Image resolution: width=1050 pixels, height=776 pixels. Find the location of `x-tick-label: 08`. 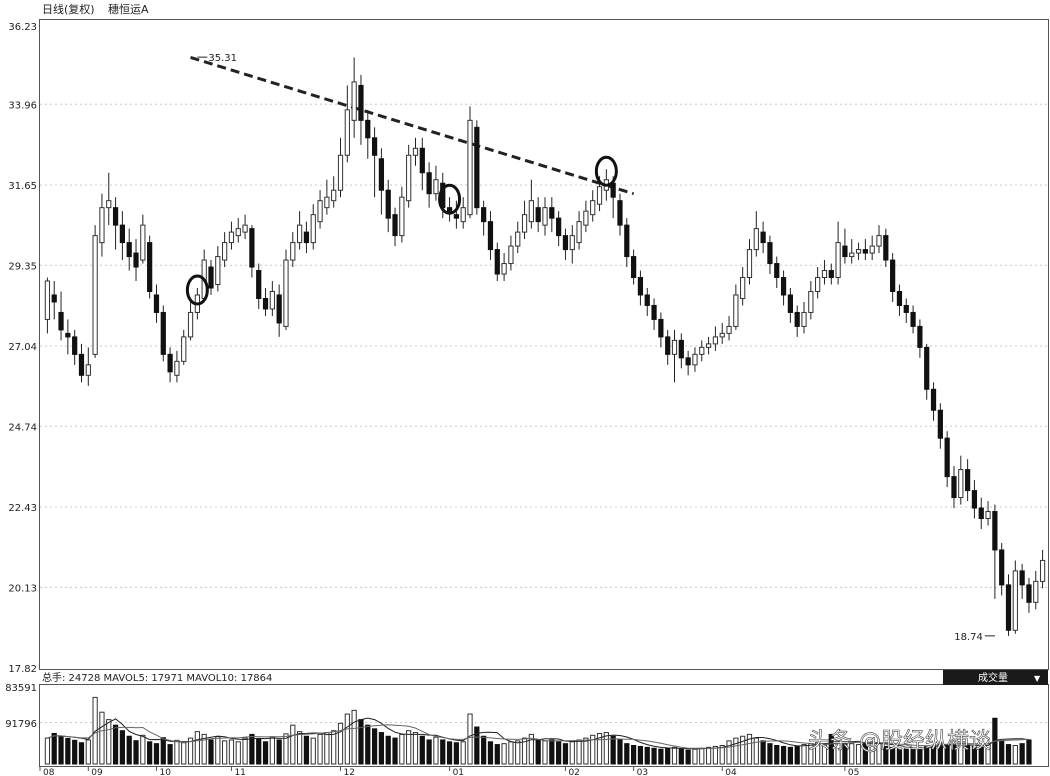

x-tick-label: 08 is located at coordinates (49, 772).